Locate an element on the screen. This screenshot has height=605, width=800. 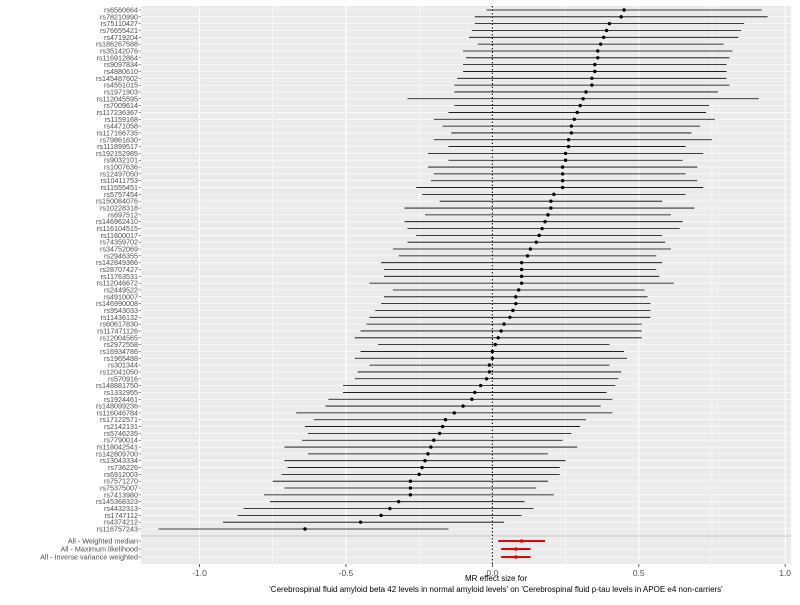
snp-label: rs76655421 is located at coordinates (119, 30).